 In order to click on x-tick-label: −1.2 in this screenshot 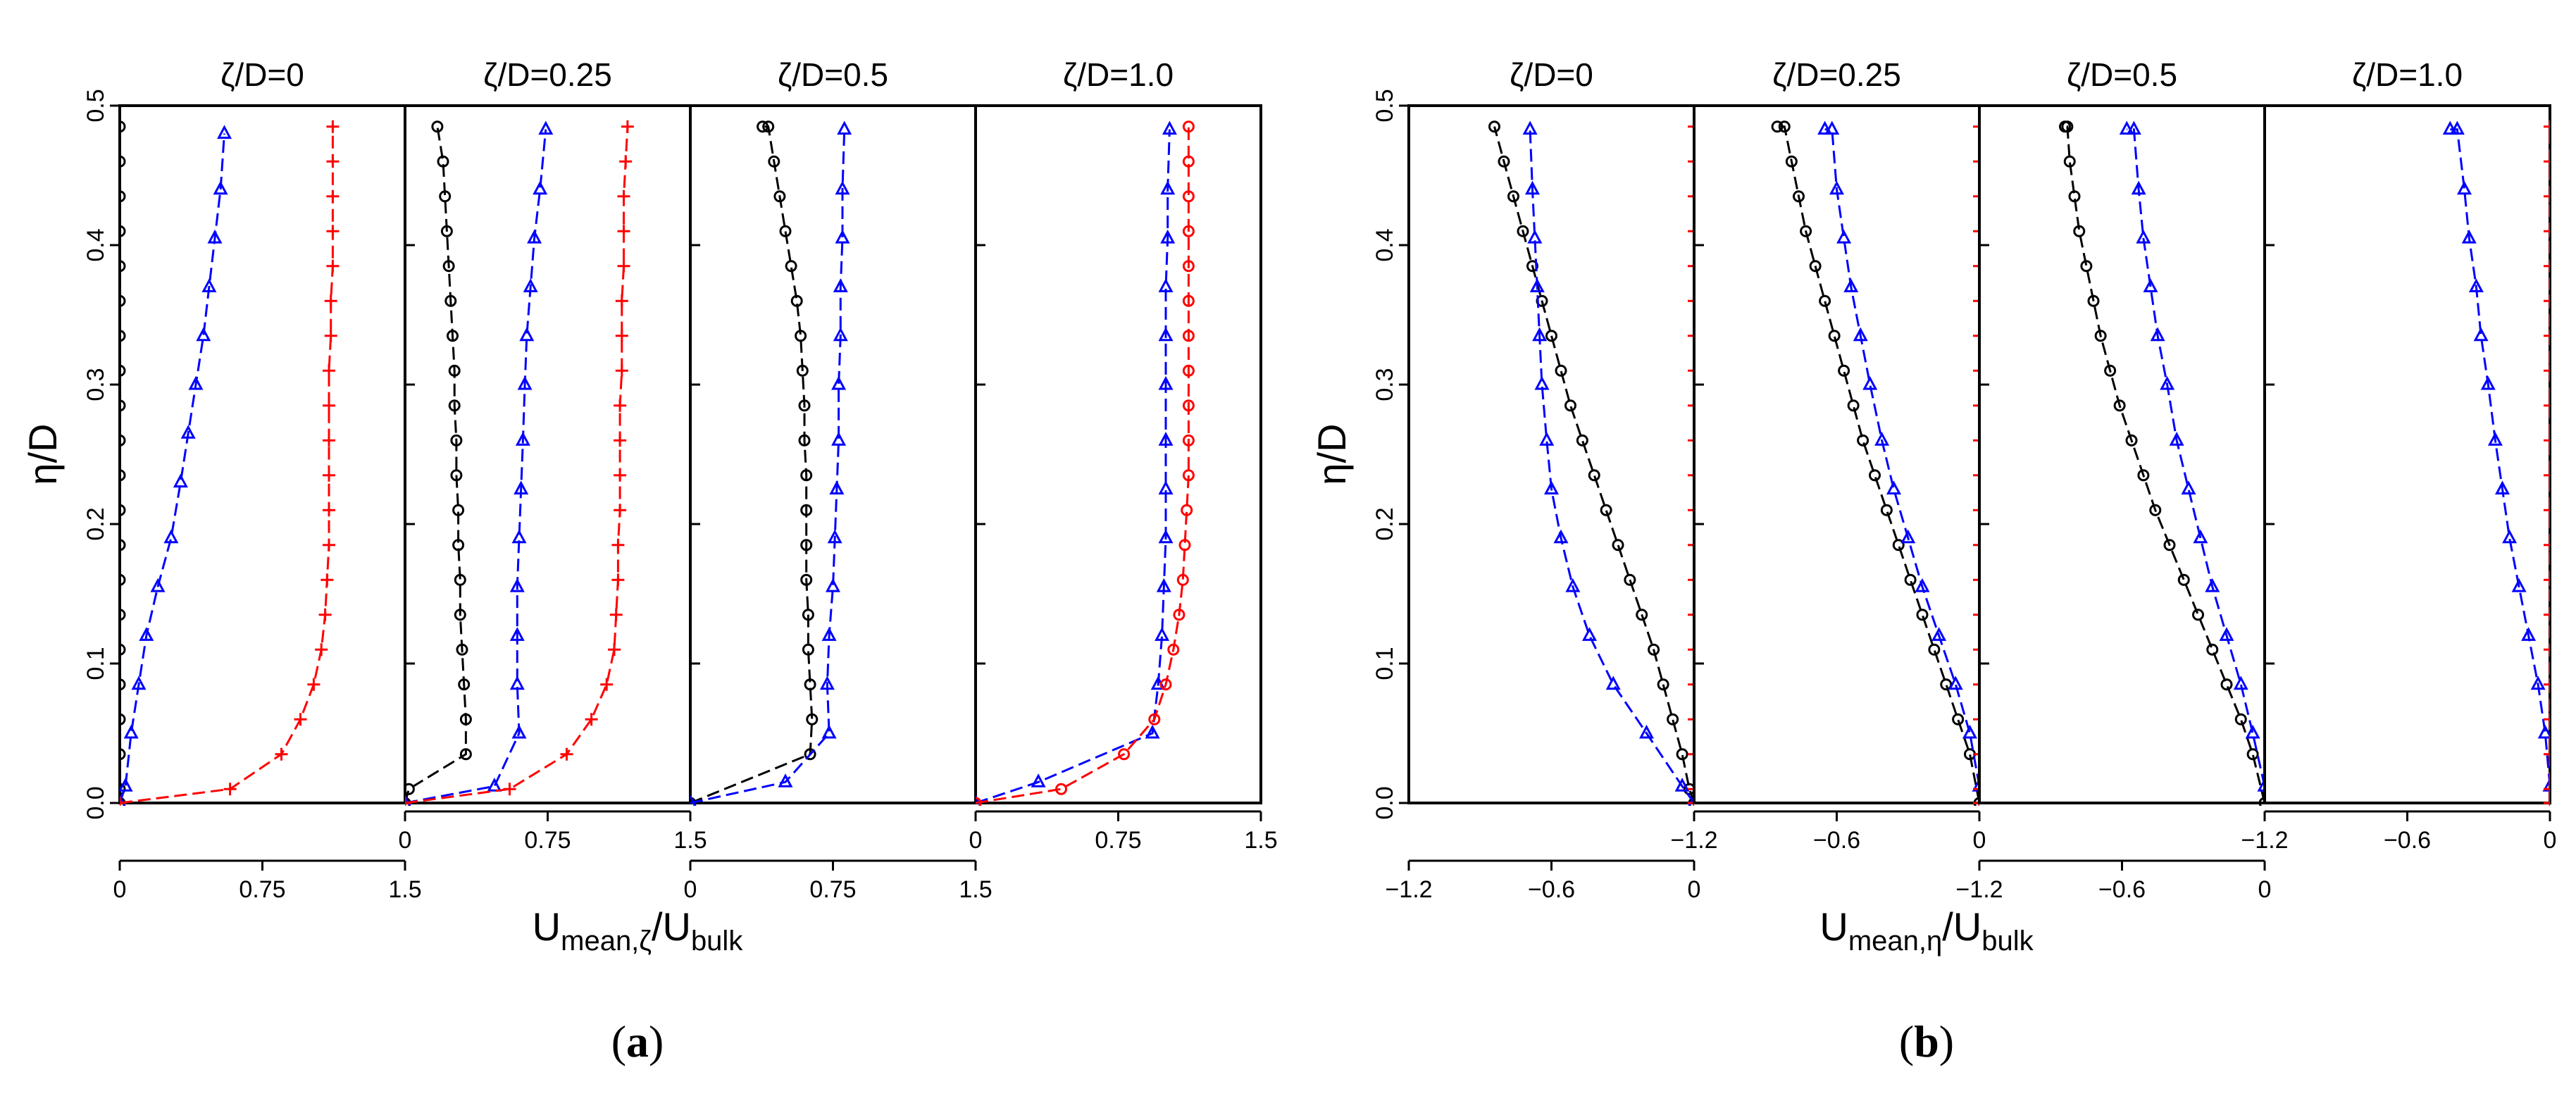, I will do `click(1979, 889)`.